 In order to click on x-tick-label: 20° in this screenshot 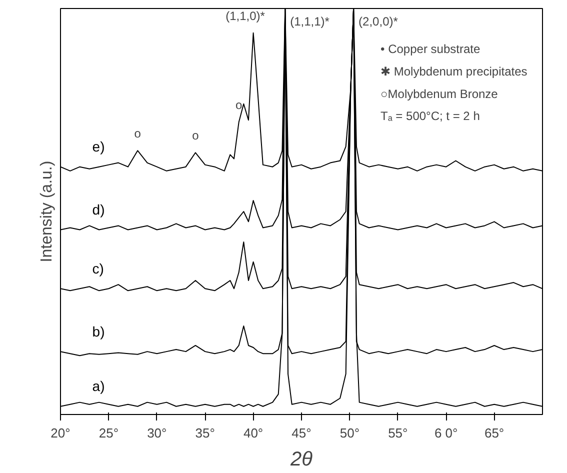, I will do `click(60, 433)`.